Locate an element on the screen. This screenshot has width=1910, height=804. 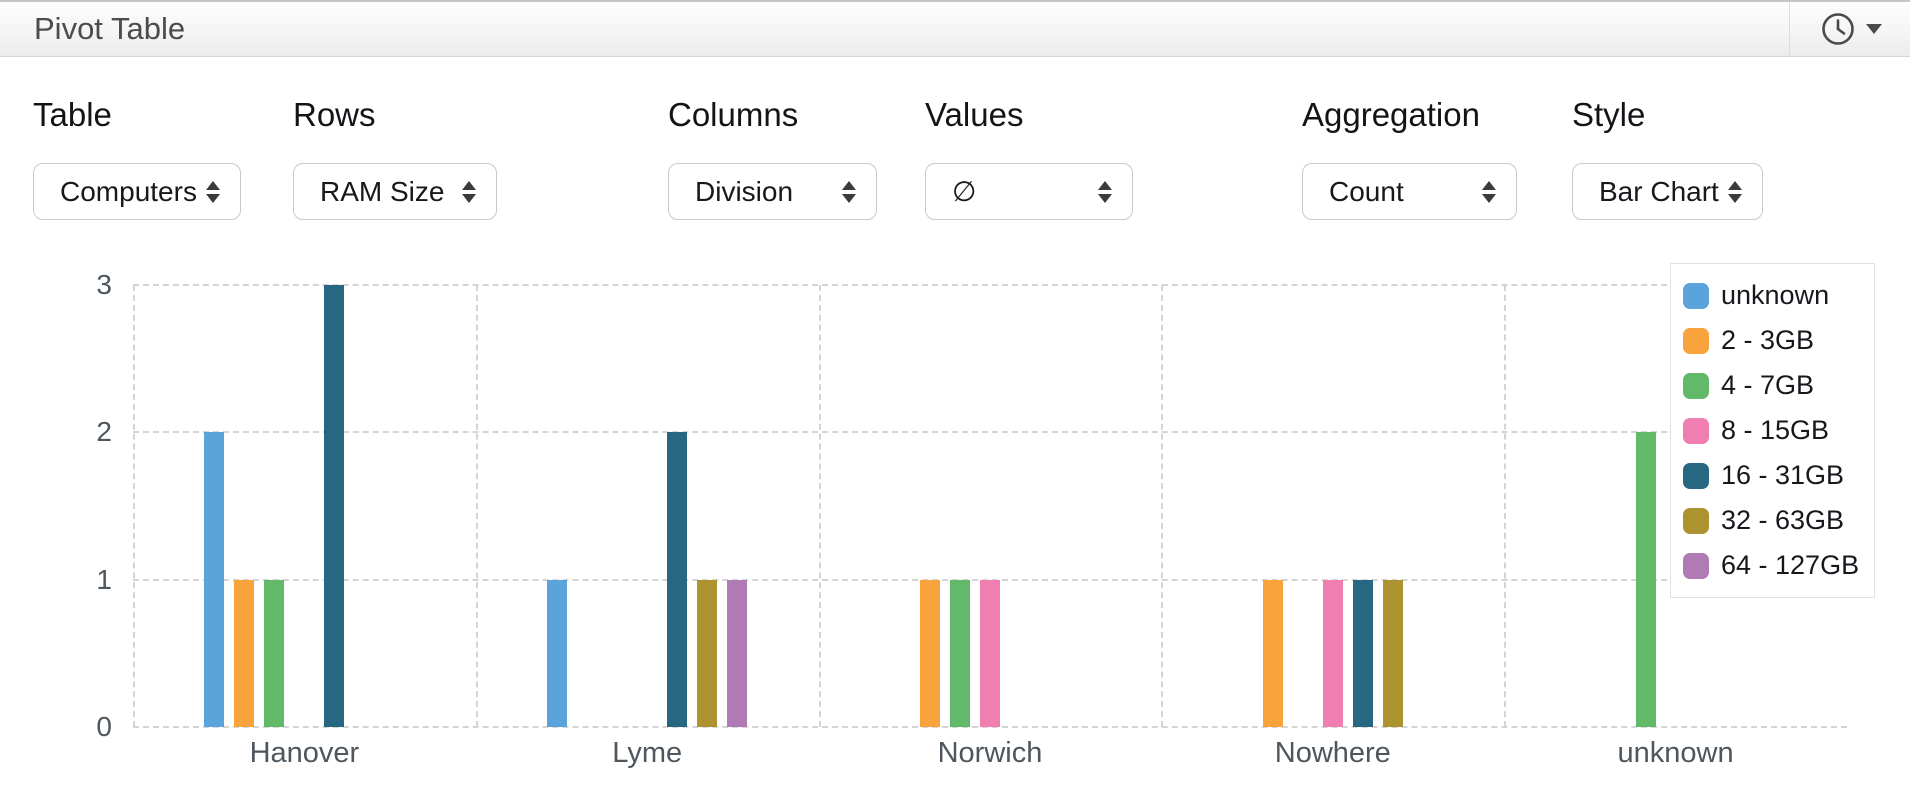
control-style: Style Bar Chart is located at coordinates (1667, 158).